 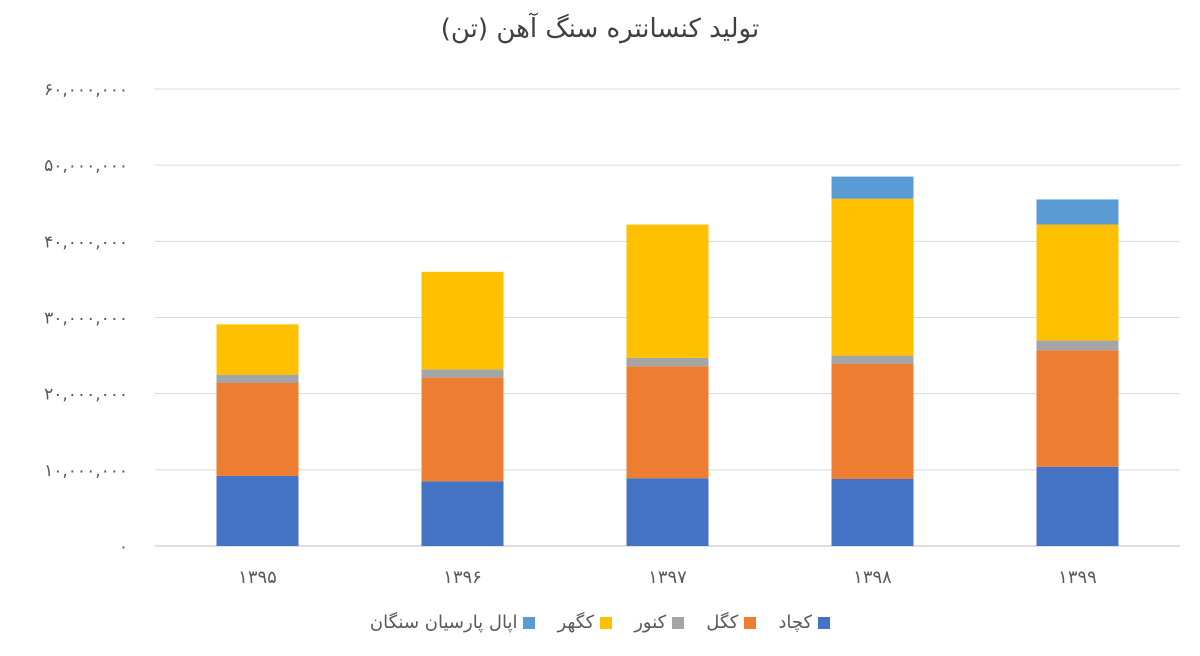 I want to click on legend-item: اپال پارسیان سنگان, so click(x=453, y=622).